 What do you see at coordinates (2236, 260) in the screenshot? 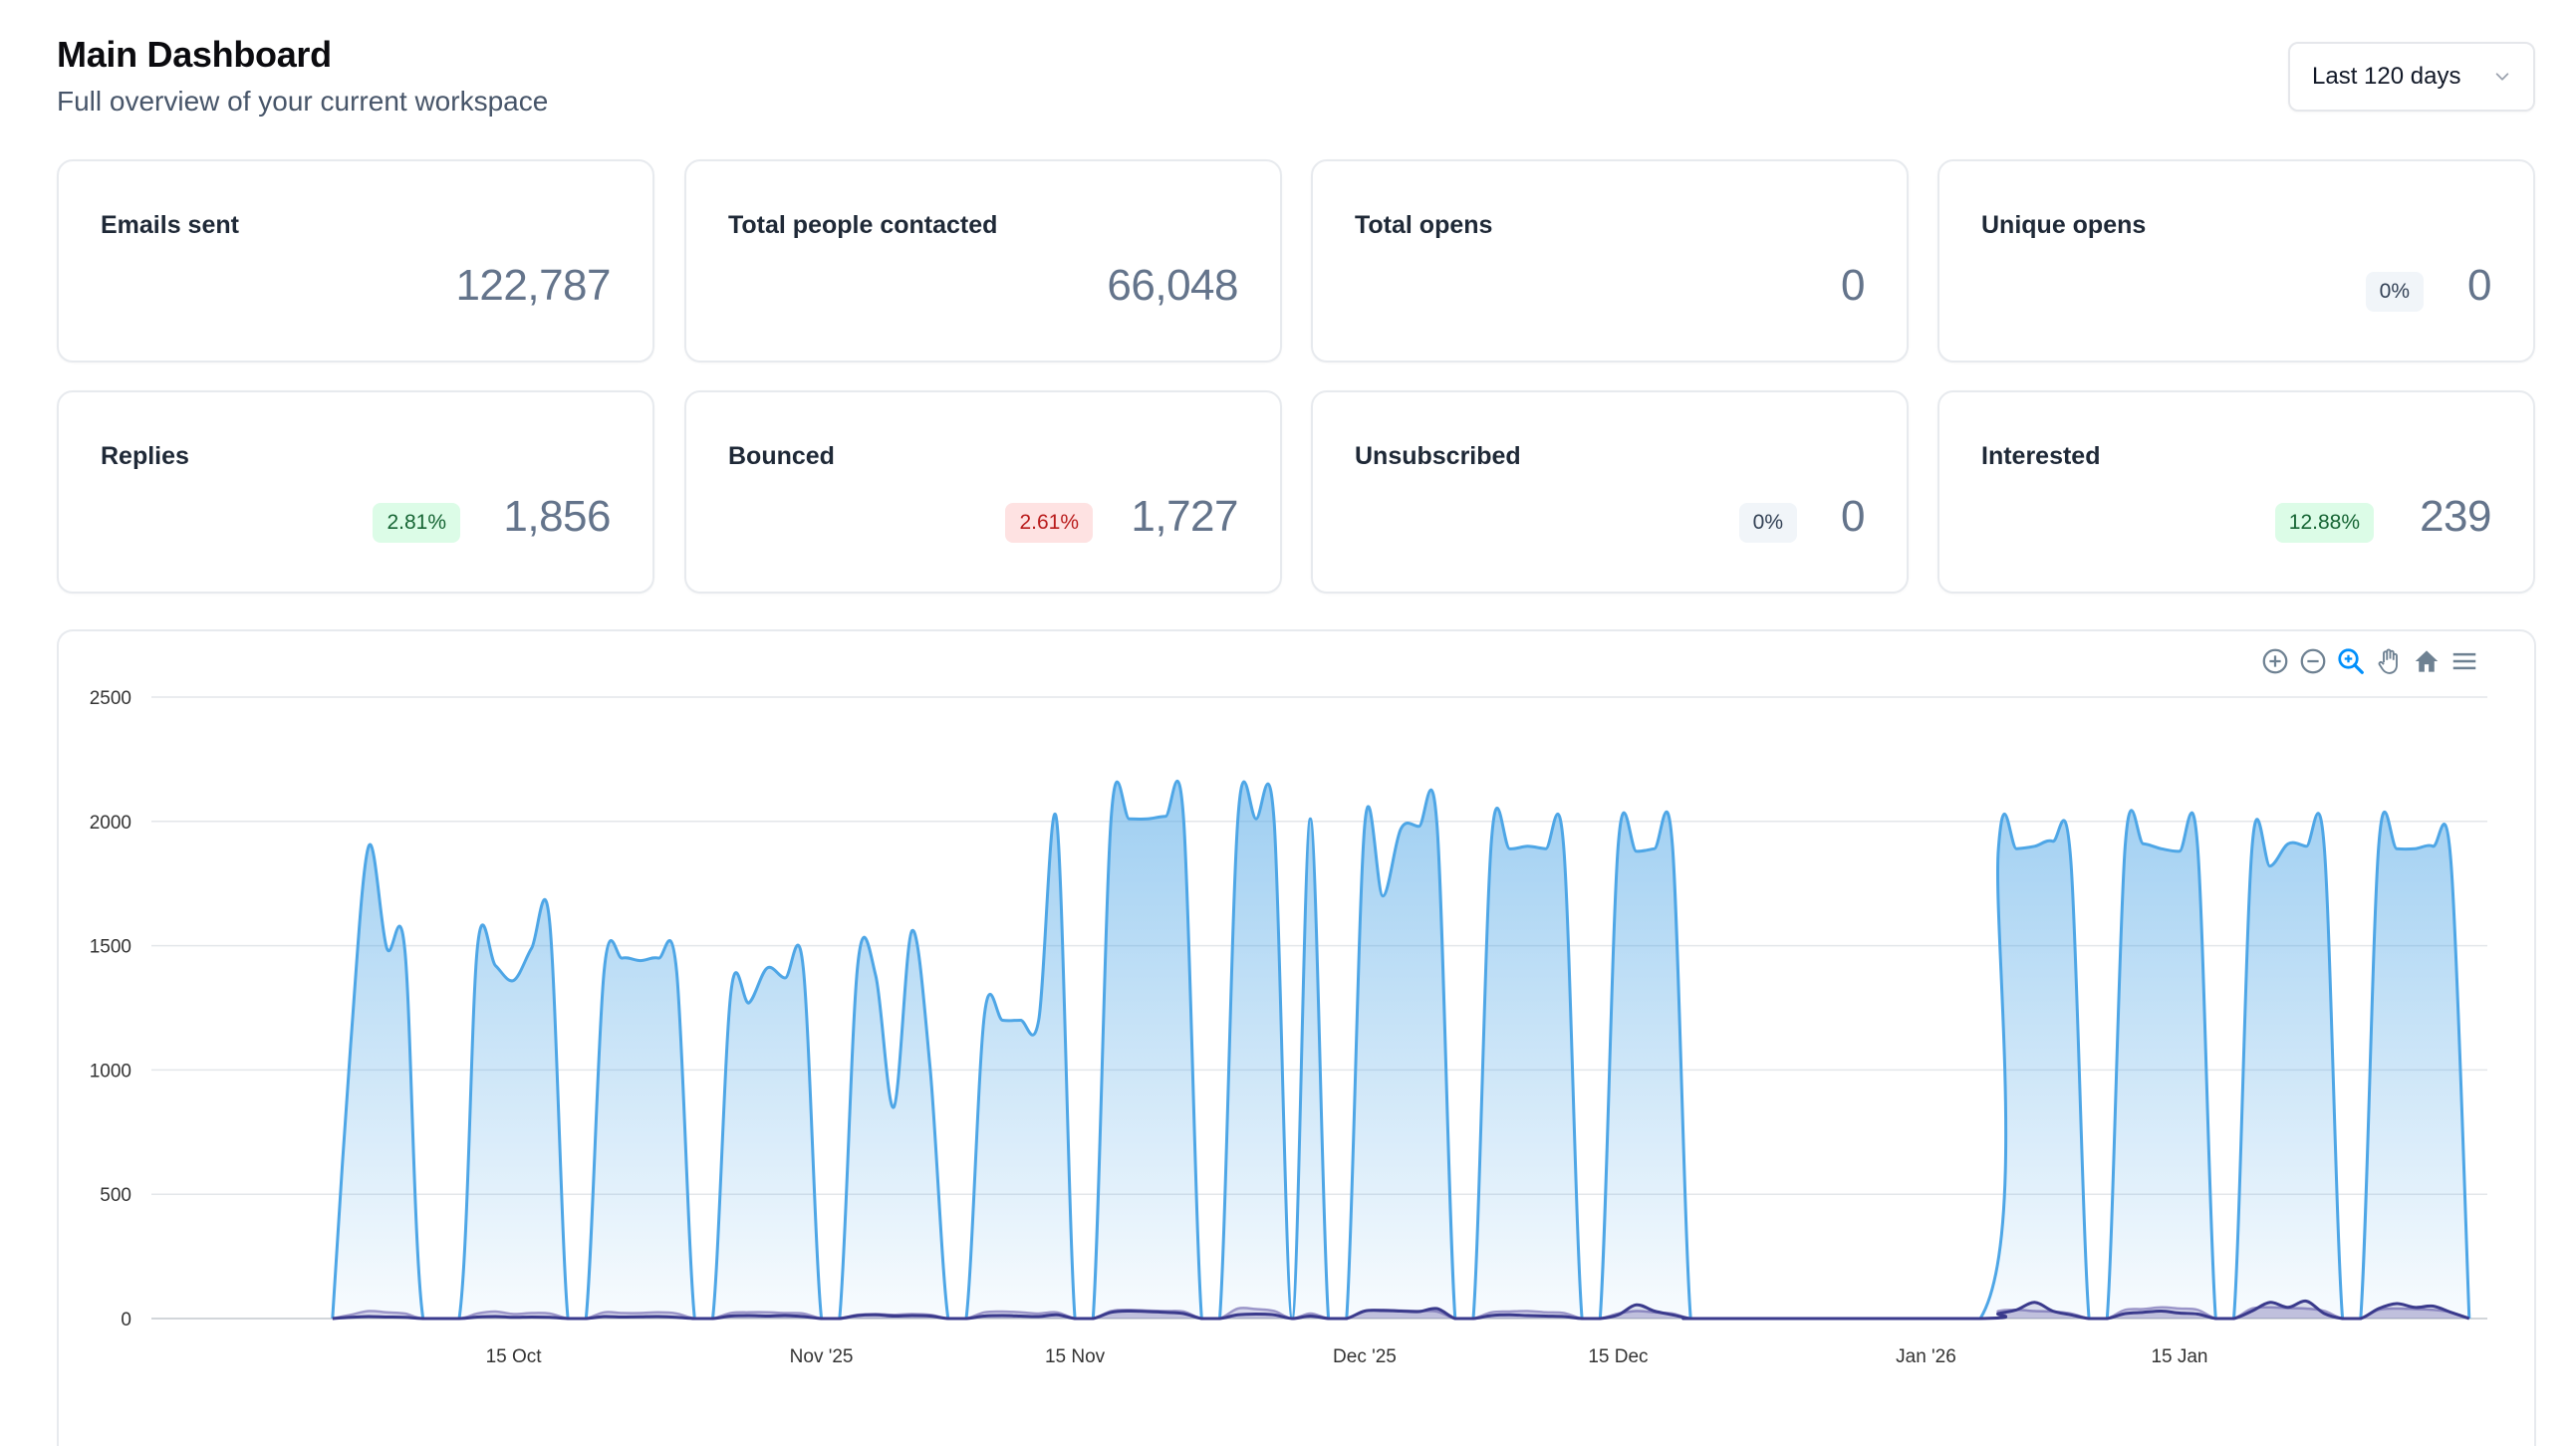
I see `stat-card-unique-opens: Unique opens 0% 0` at bounding box center [2236, 260].